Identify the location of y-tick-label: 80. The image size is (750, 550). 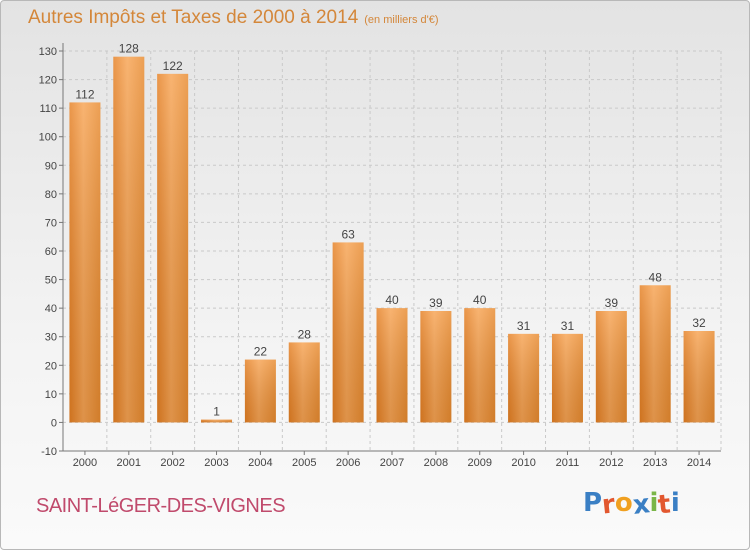
(51, 195).